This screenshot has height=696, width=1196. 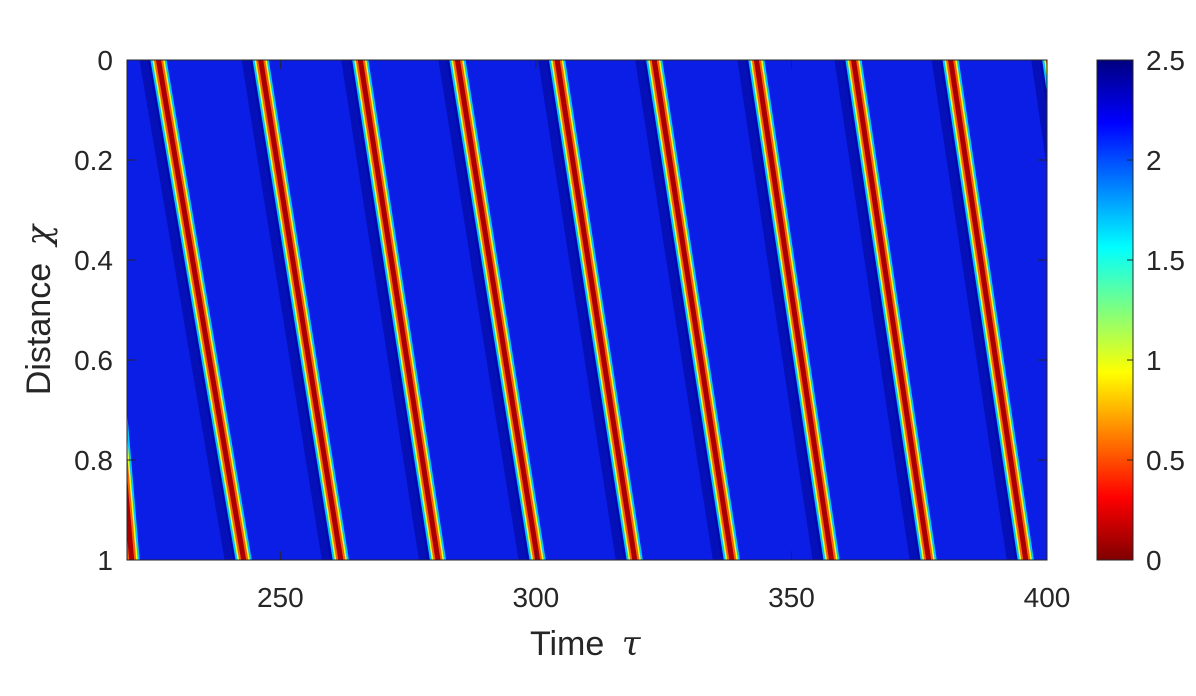 What do you see at coordinates (791, 597) in the screenshot?
I see `x-tick-label: 350` at bounding box center [791, 597].